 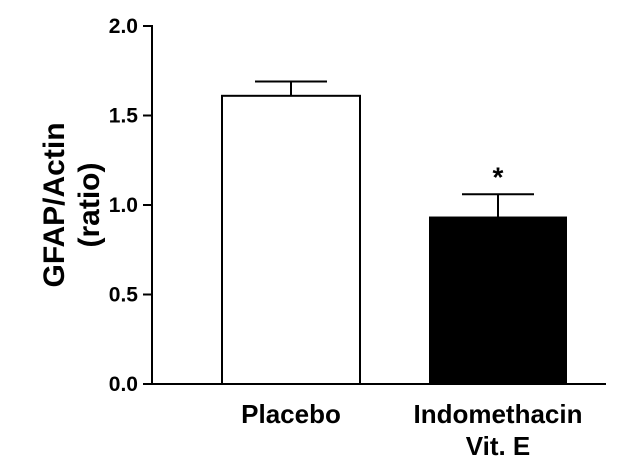 What do you see at coordinates (123, 384) in the screenshot?
I see `y-tick-label: 0.0` at bounding box center [123, 384].